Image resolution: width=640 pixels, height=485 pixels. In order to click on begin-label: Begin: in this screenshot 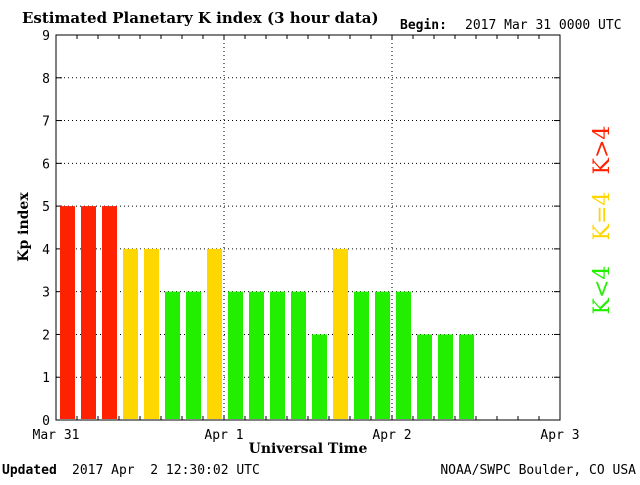, I will do `click(423, 25)`.